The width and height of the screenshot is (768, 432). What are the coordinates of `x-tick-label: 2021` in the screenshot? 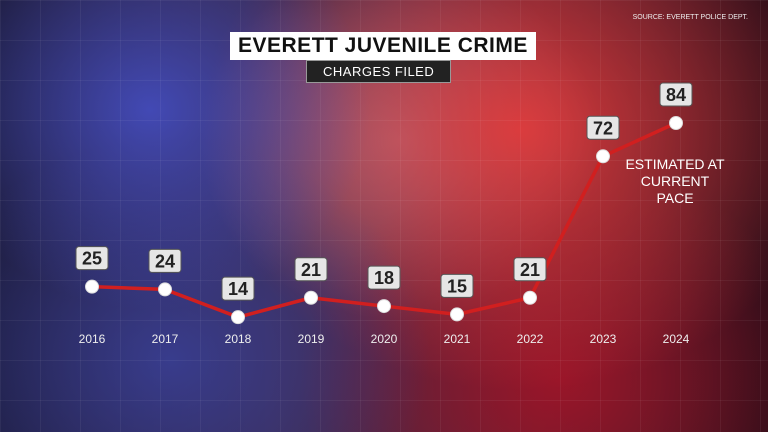 It's located at (457, 339).